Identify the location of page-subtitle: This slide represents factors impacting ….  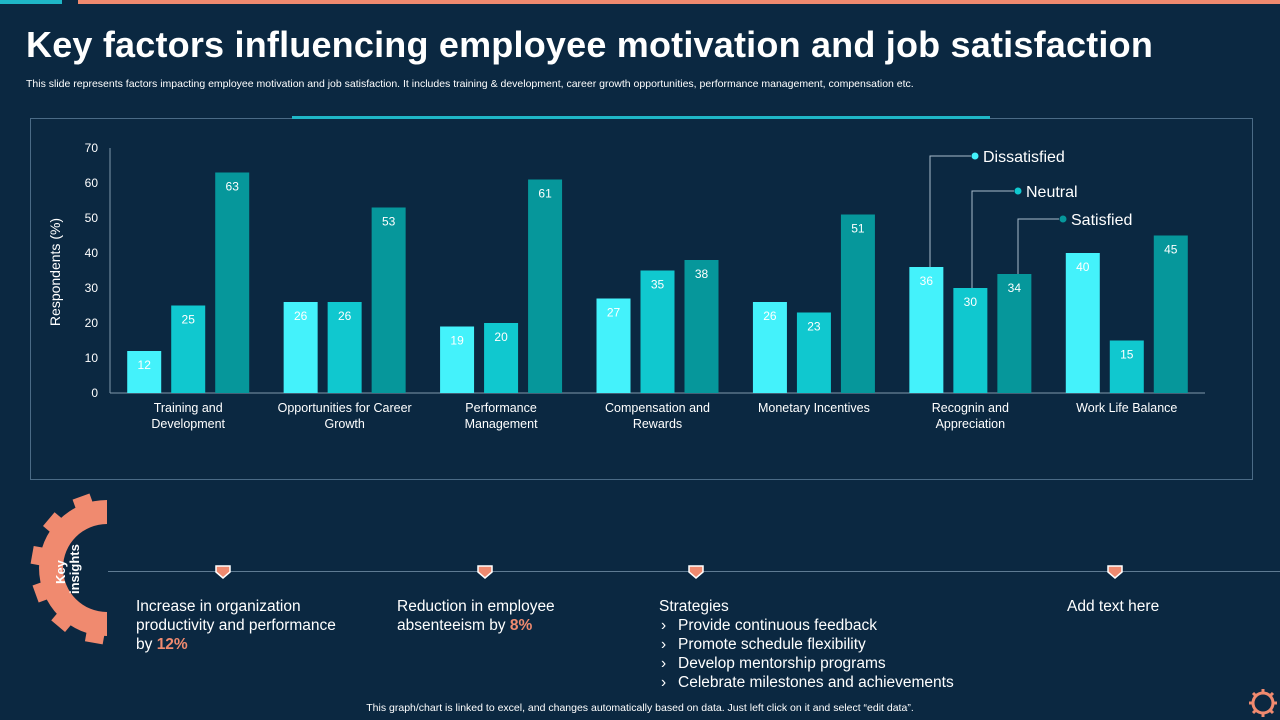
(470, 84).